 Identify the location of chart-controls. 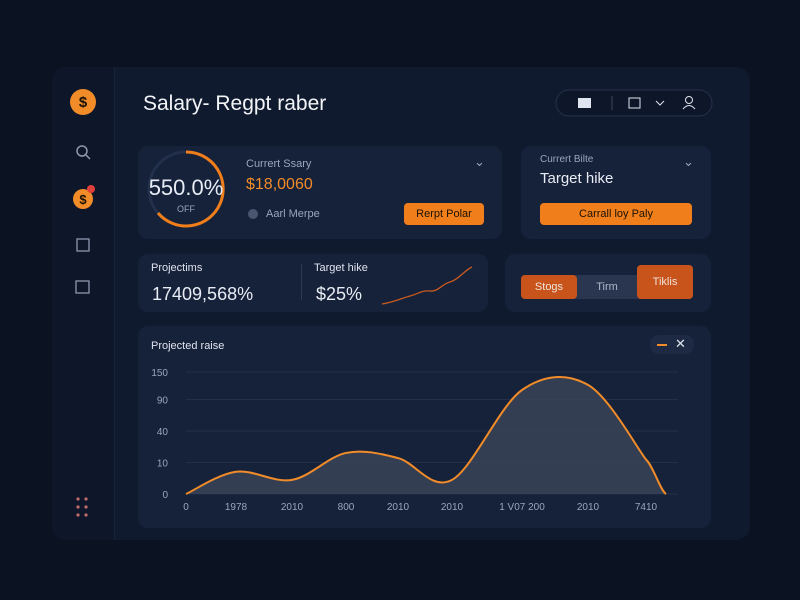
(672, 344).